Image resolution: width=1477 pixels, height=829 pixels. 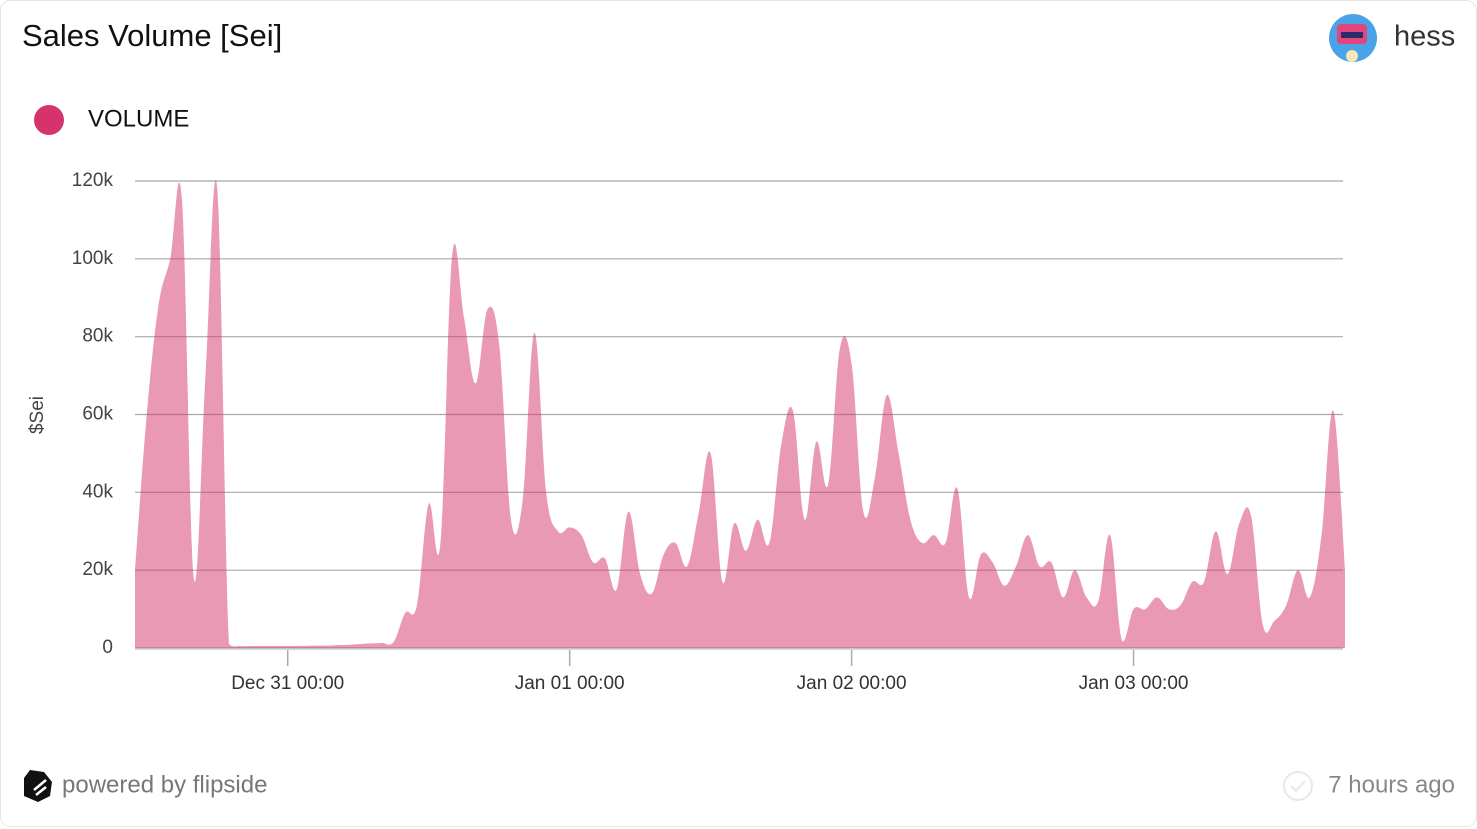 I want to click on avatar, so click(x=1353, y=38).